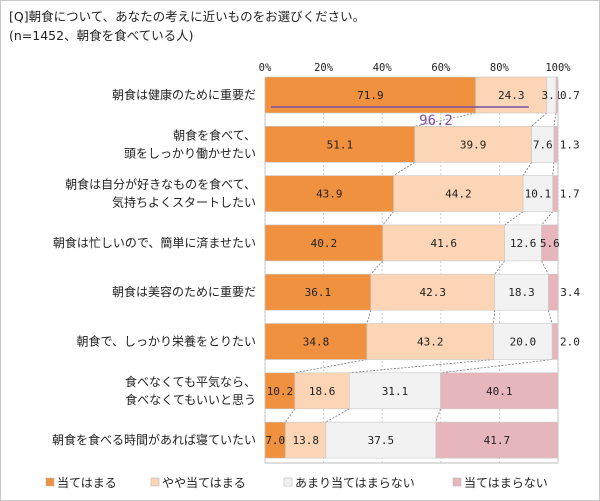 Image resolution: width=600 pixels, height=501 pixels. I want to click on data-label: 39.9, so click(473, 144).